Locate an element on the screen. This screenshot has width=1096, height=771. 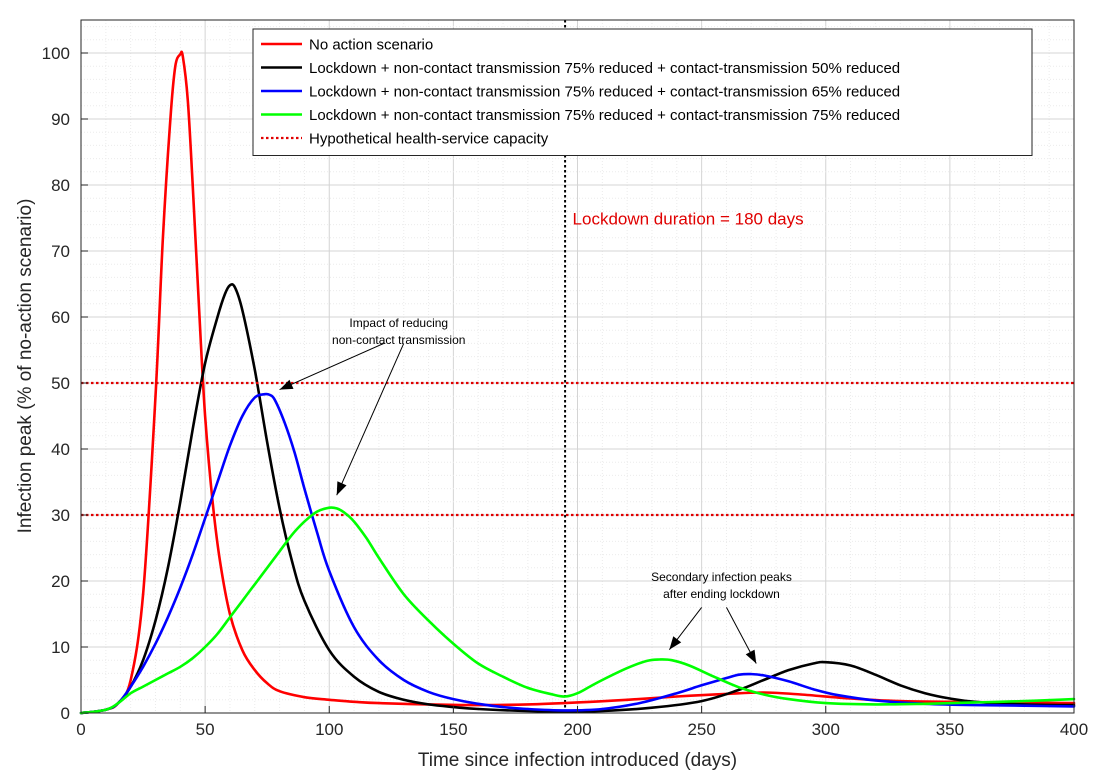
annotation-text-1-0: Impact of reducing is located at coordinates (398, 323).